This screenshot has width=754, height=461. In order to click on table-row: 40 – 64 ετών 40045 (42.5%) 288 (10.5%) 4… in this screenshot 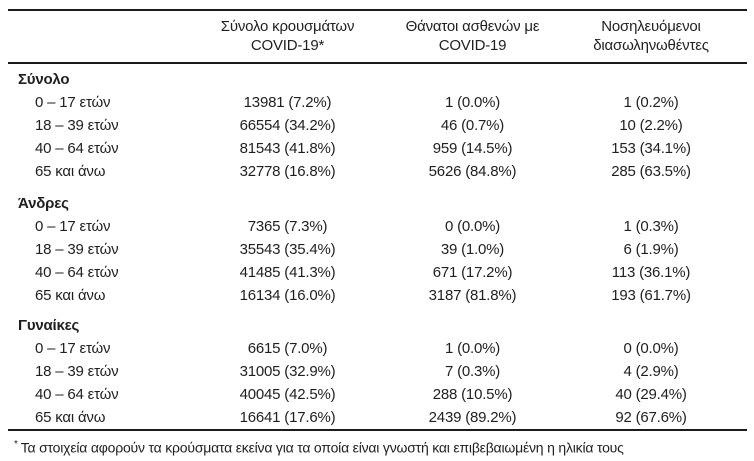, I will do `click(377, 394)`.